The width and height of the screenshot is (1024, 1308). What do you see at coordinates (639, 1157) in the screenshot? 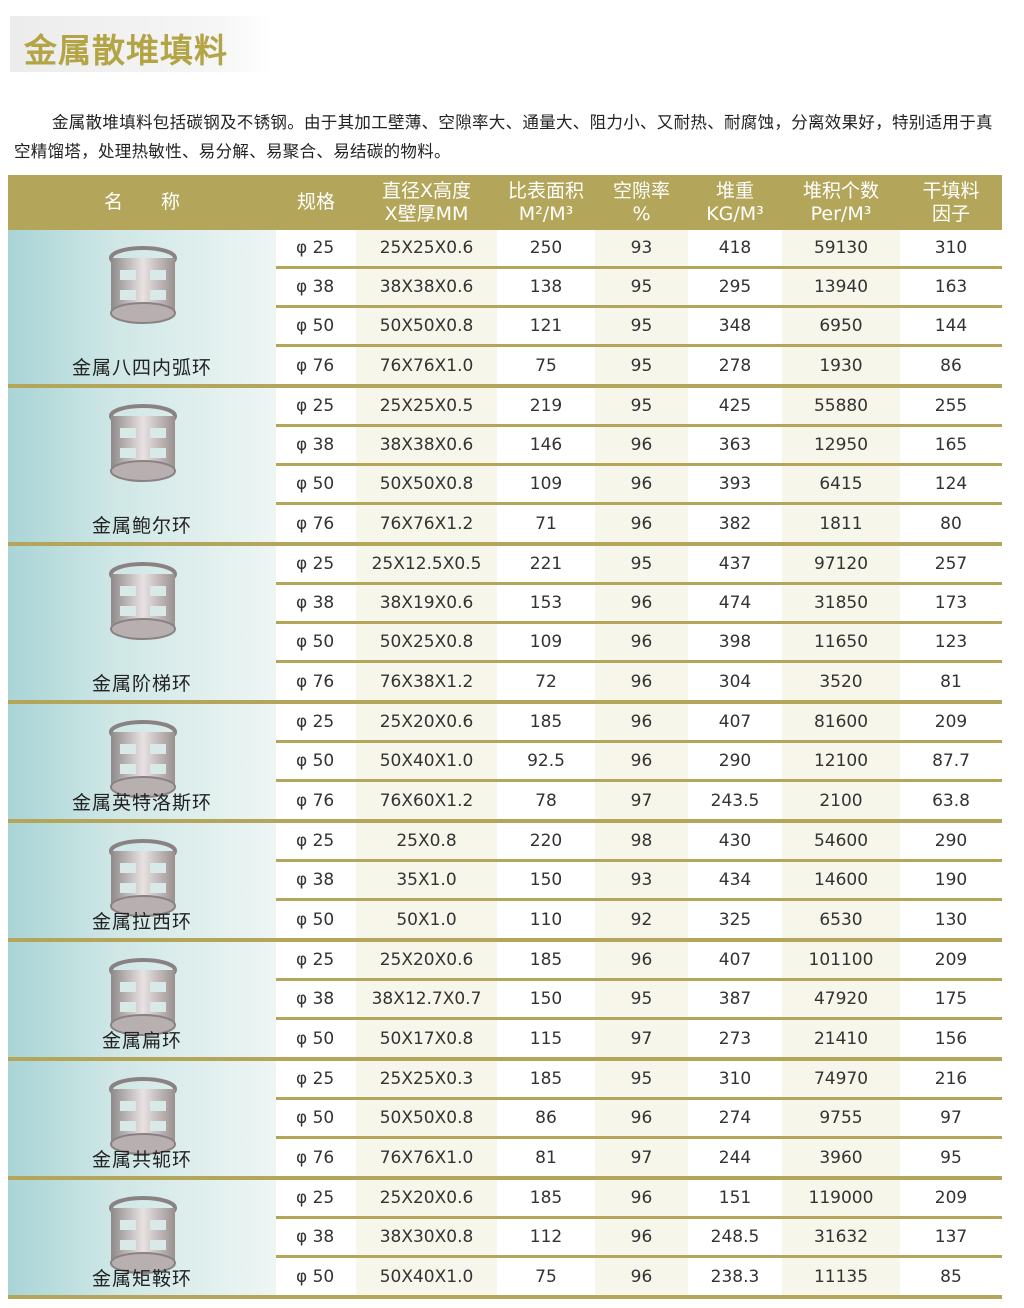
I see `table-row: φ 76 76X76X1.0 81 97 244 3960 95` at bounding box center [639, 1157].